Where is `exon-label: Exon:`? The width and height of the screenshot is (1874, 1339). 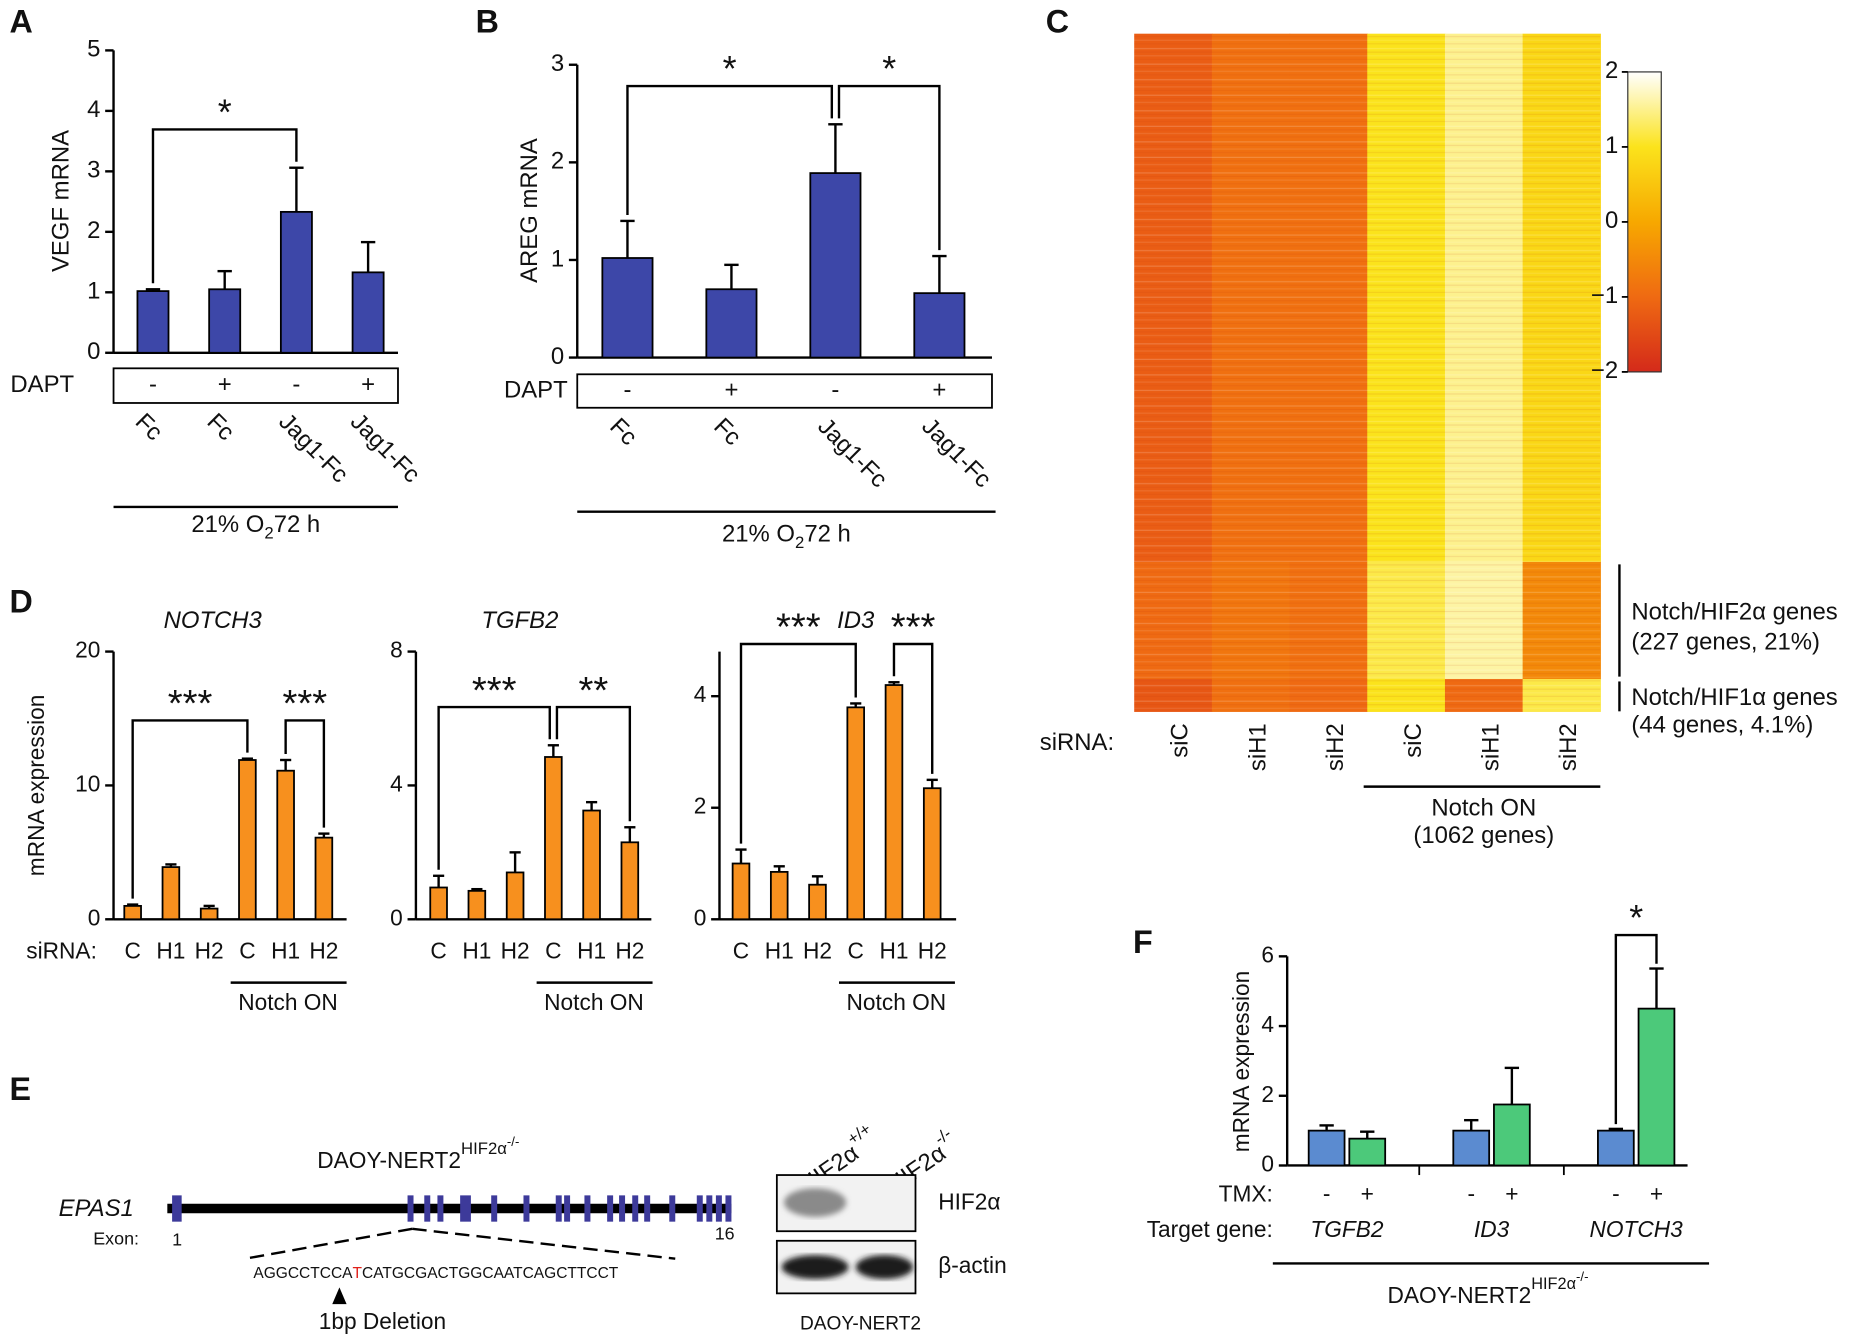 exon-label: Exon: is located at coordinates (116, 1238).